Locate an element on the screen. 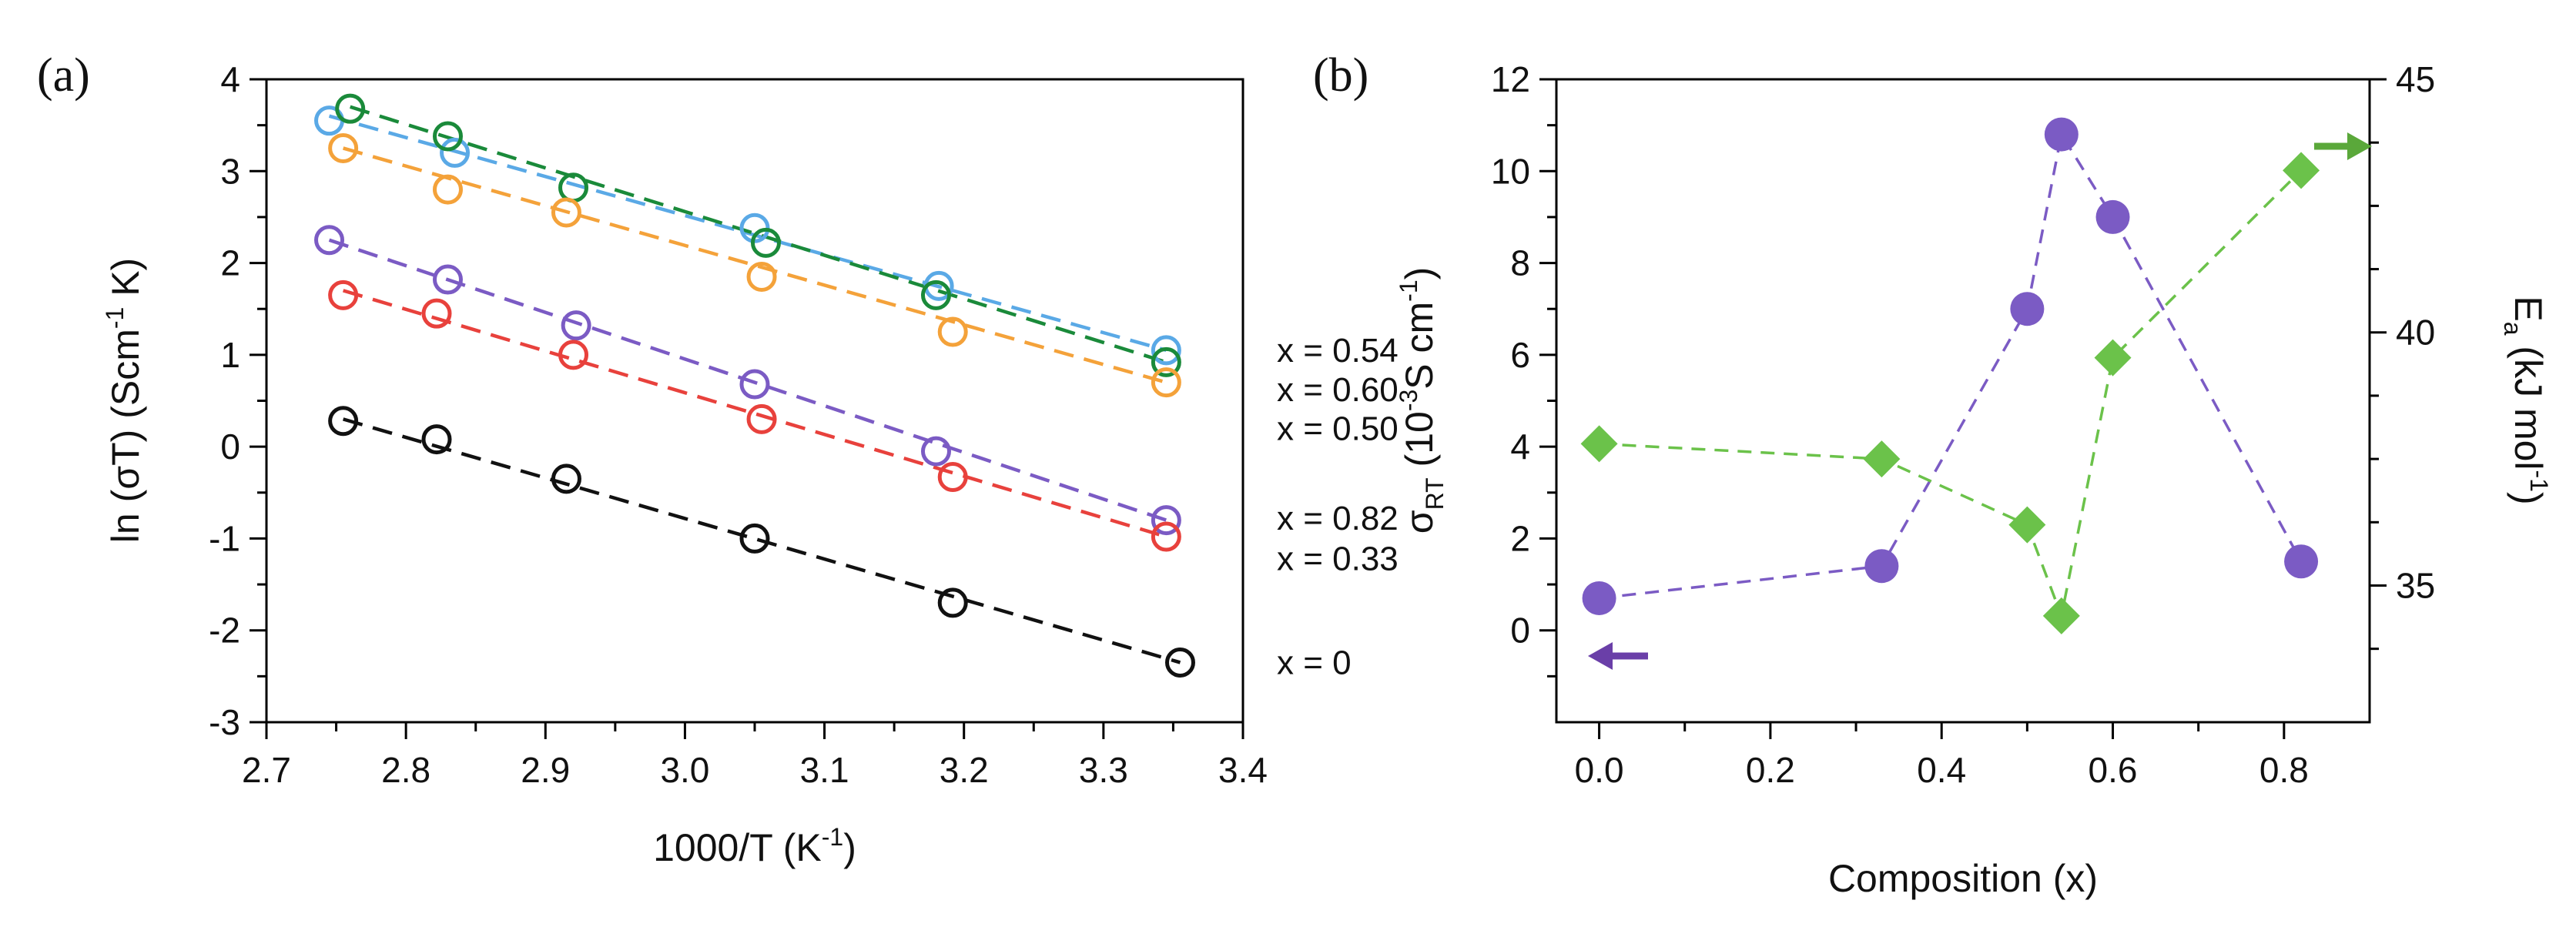  right-y-tick-label: 35 is located at coordinates (2415, 585).